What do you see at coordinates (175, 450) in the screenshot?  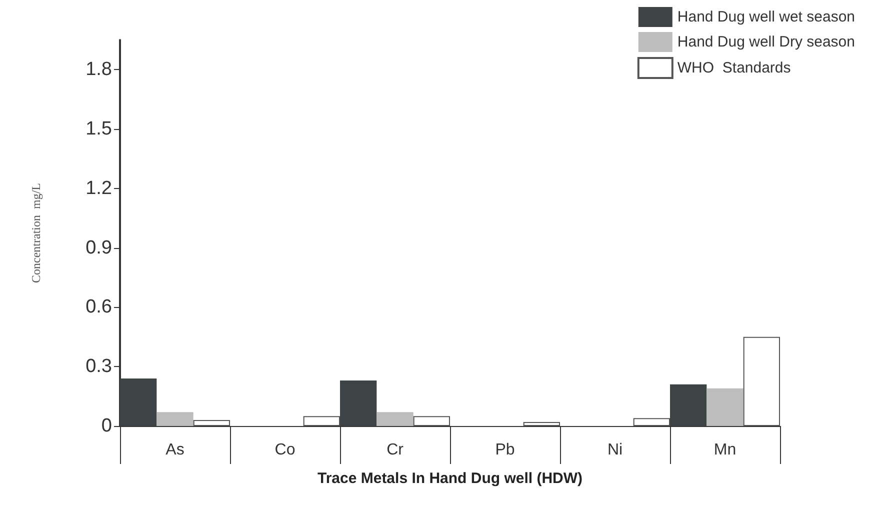 I see `x-tick-label: As` at bounding box center [175, 450].